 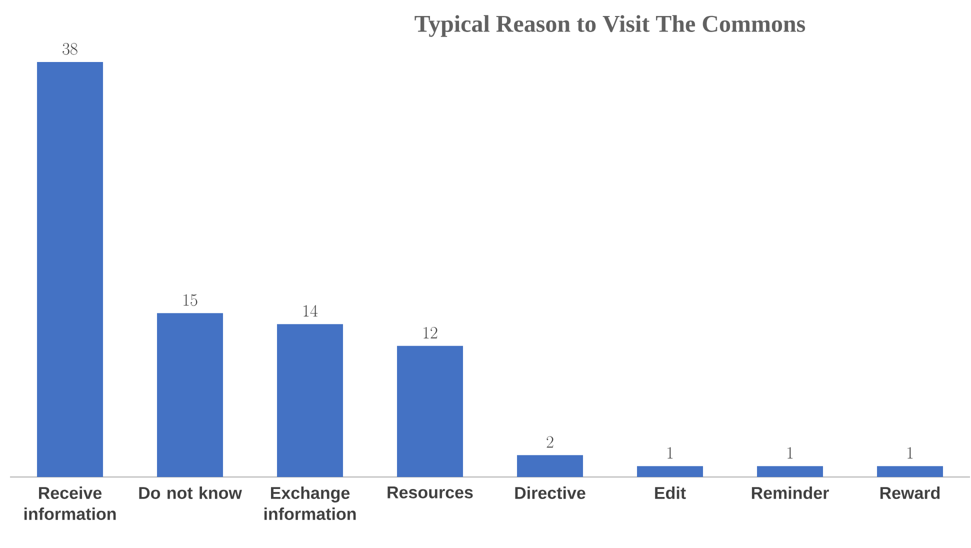 I want to click on x-tick-label: Reward, so click(x=910, y=493).